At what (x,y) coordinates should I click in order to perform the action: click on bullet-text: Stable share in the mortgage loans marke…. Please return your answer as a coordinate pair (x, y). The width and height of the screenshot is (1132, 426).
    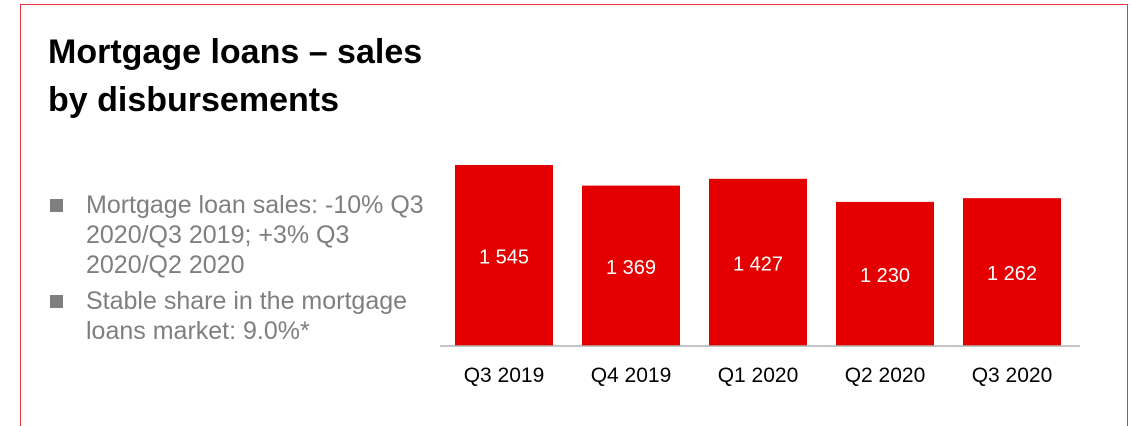
    Looking at the image, I should click on (247, 316).